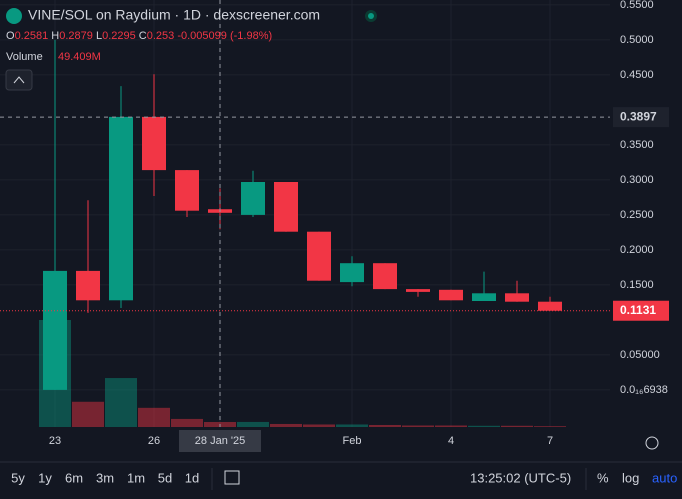  Describe the element at coordinates (644, 390) in the screenshot. I see `y-tick-label: 0.0₁₆6938` at that location.